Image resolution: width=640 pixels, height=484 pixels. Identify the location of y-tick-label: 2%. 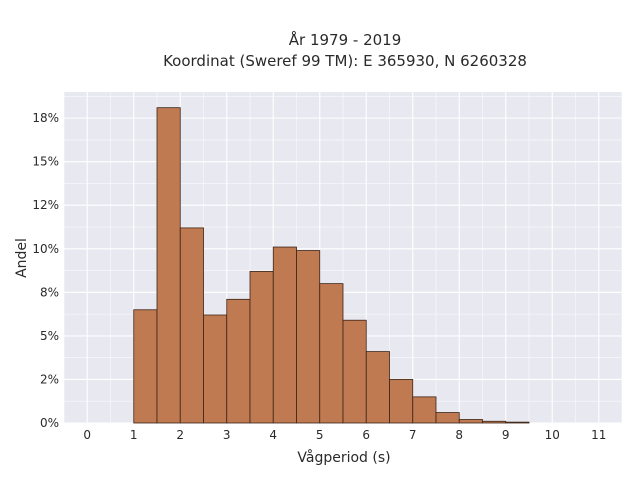
(49, 379).